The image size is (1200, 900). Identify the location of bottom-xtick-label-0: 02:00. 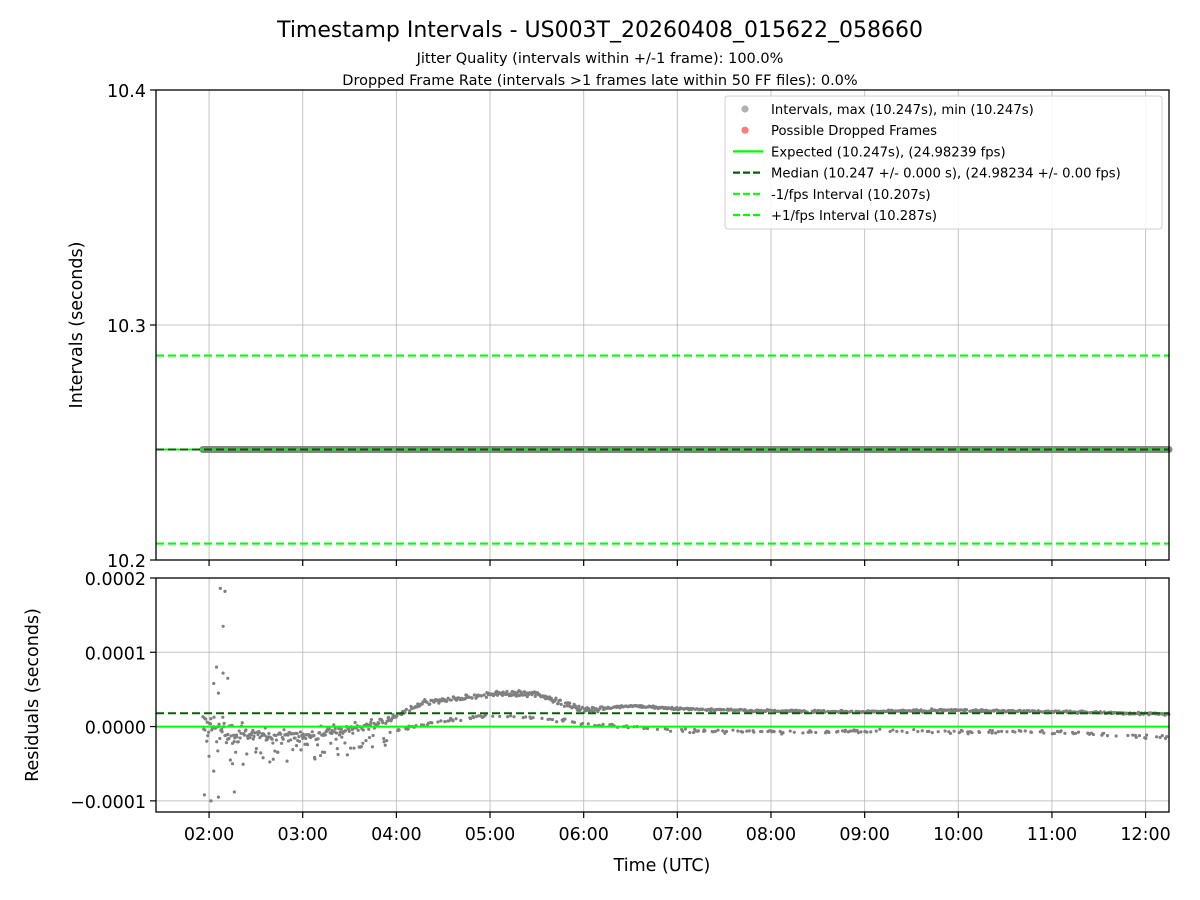
(209, 835).